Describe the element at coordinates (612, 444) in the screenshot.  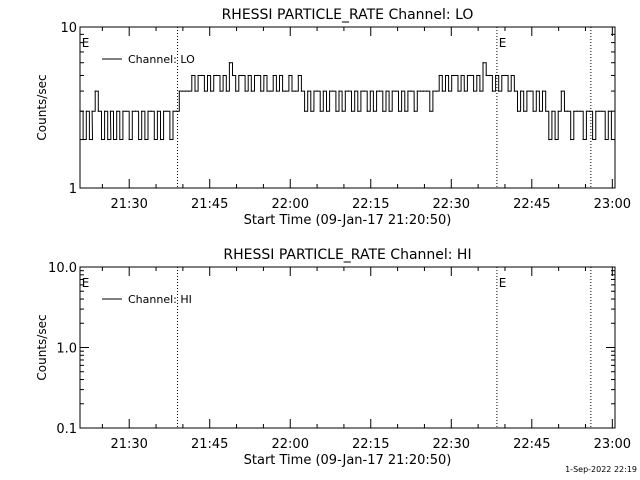
I see `x-tick-label: 23:00` at that location.